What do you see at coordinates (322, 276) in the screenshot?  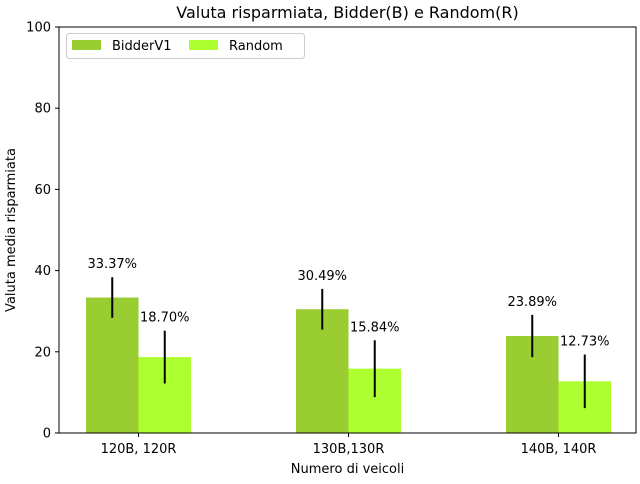 I see `data-label-bidderv1-1: 30.49%` at bounding box center [322, 276].